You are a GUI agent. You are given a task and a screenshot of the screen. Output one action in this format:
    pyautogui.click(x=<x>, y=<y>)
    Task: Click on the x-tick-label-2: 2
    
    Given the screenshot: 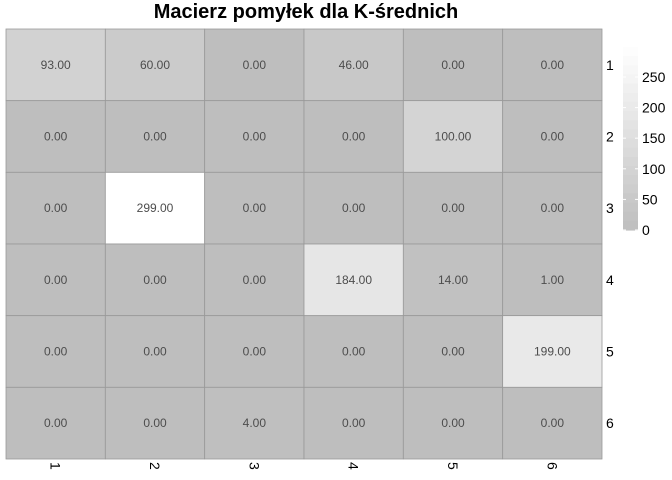 What is the action you would take?
    pyautogui.click(x=155, y=466)
    